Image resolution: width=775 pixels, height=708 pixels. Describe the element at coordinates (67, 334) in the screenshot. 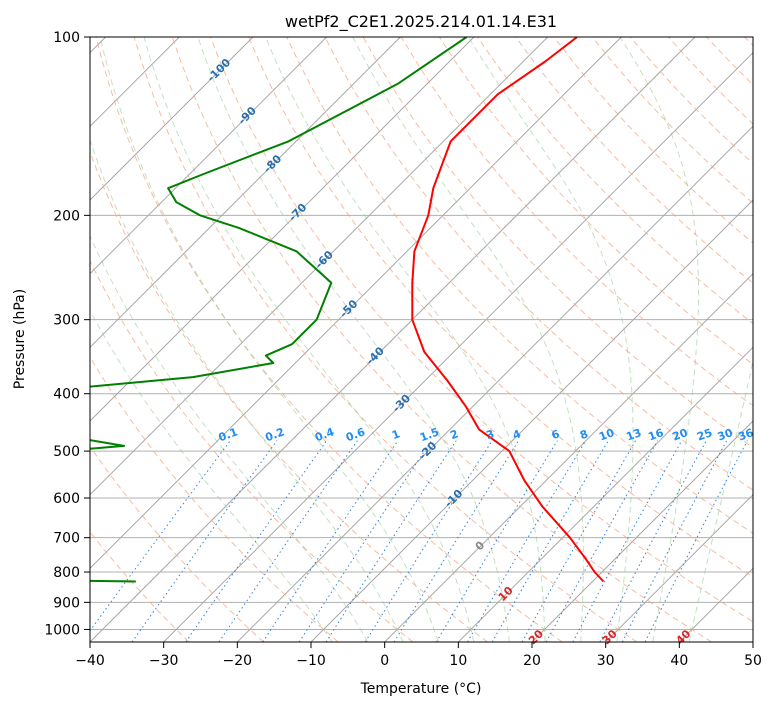

I see `y-axis: 100 200 300 400 500 600 700 800 900 1000` at that location.